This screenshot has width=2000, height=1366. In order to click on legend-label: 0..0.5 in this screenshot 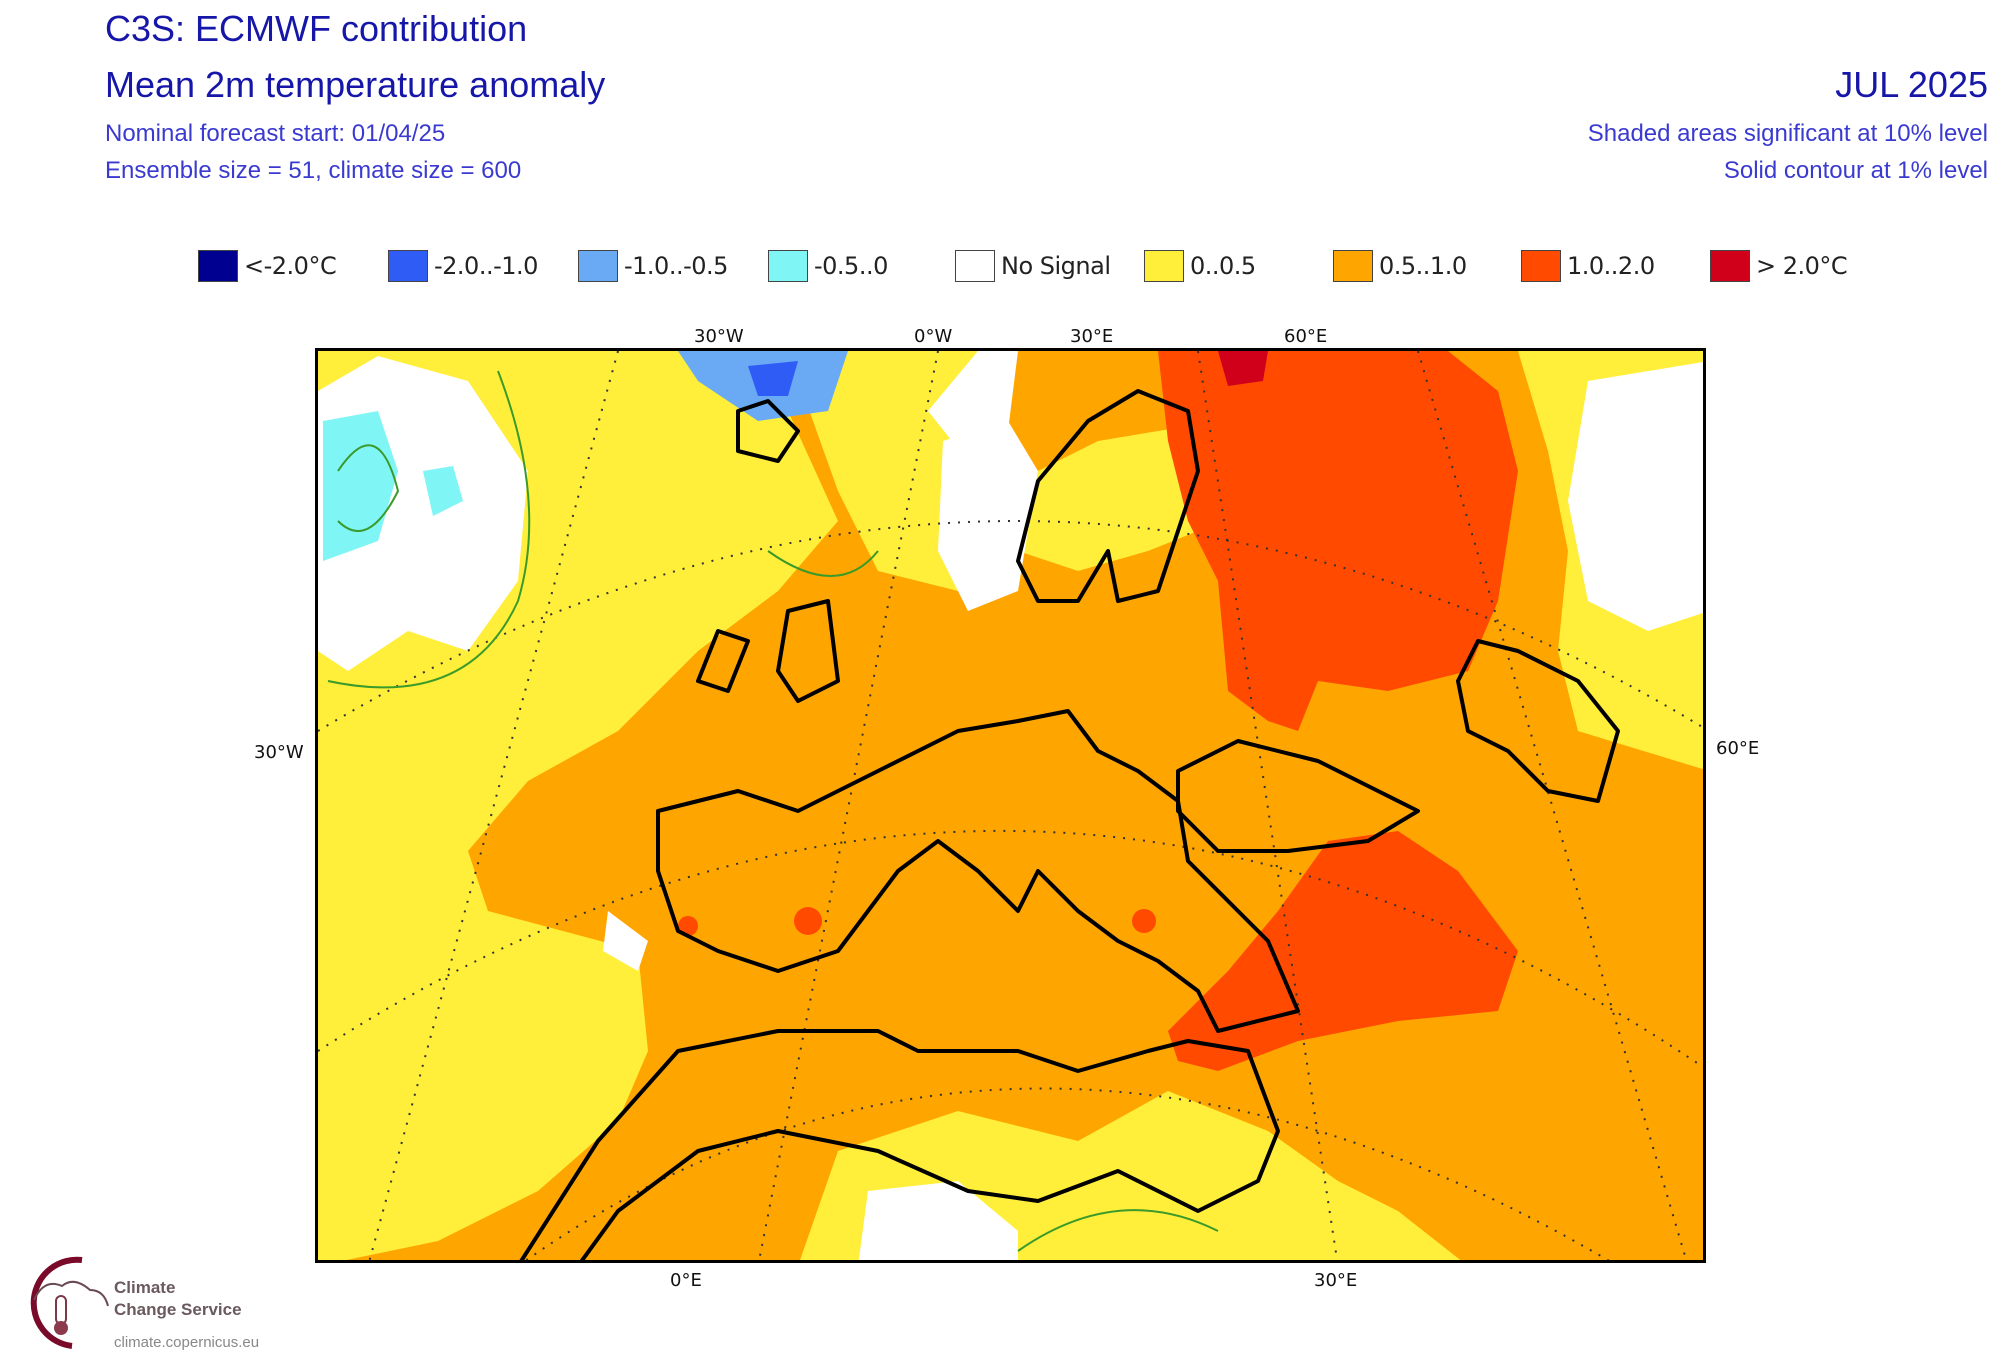, I will do `click(1223, 266)`.